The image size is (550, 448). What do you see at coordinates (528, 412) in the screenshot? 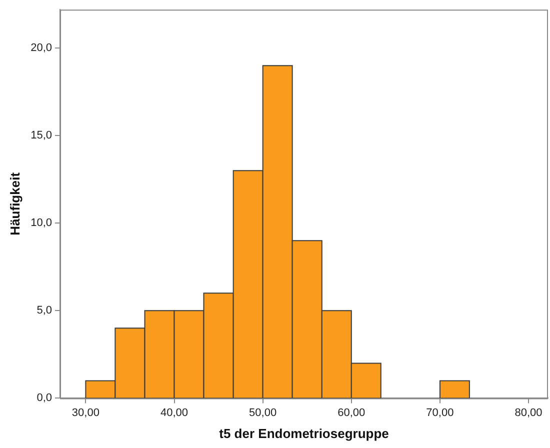
I see `x-tick-label: 80,00` at bounding box center [528, 412].